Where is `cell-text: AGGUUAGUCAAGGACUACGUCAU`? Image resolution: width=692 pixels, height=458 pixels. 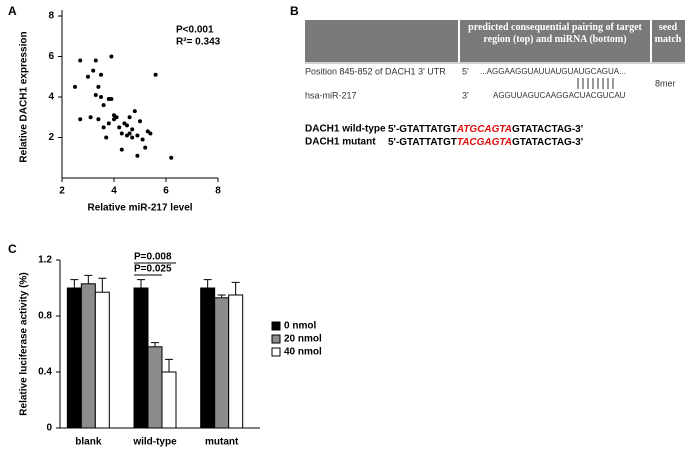 cell-text: AGGUUAGUCAAGGACUACGUCAU is located at coordinates (559, 95).